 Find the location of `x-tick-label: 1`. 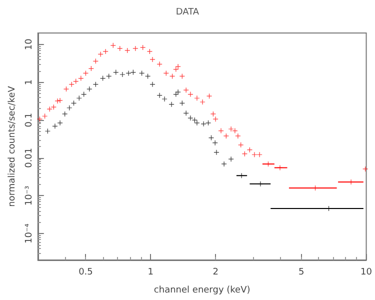

x-tick-label: 1 is located at coordinates (151, 273).